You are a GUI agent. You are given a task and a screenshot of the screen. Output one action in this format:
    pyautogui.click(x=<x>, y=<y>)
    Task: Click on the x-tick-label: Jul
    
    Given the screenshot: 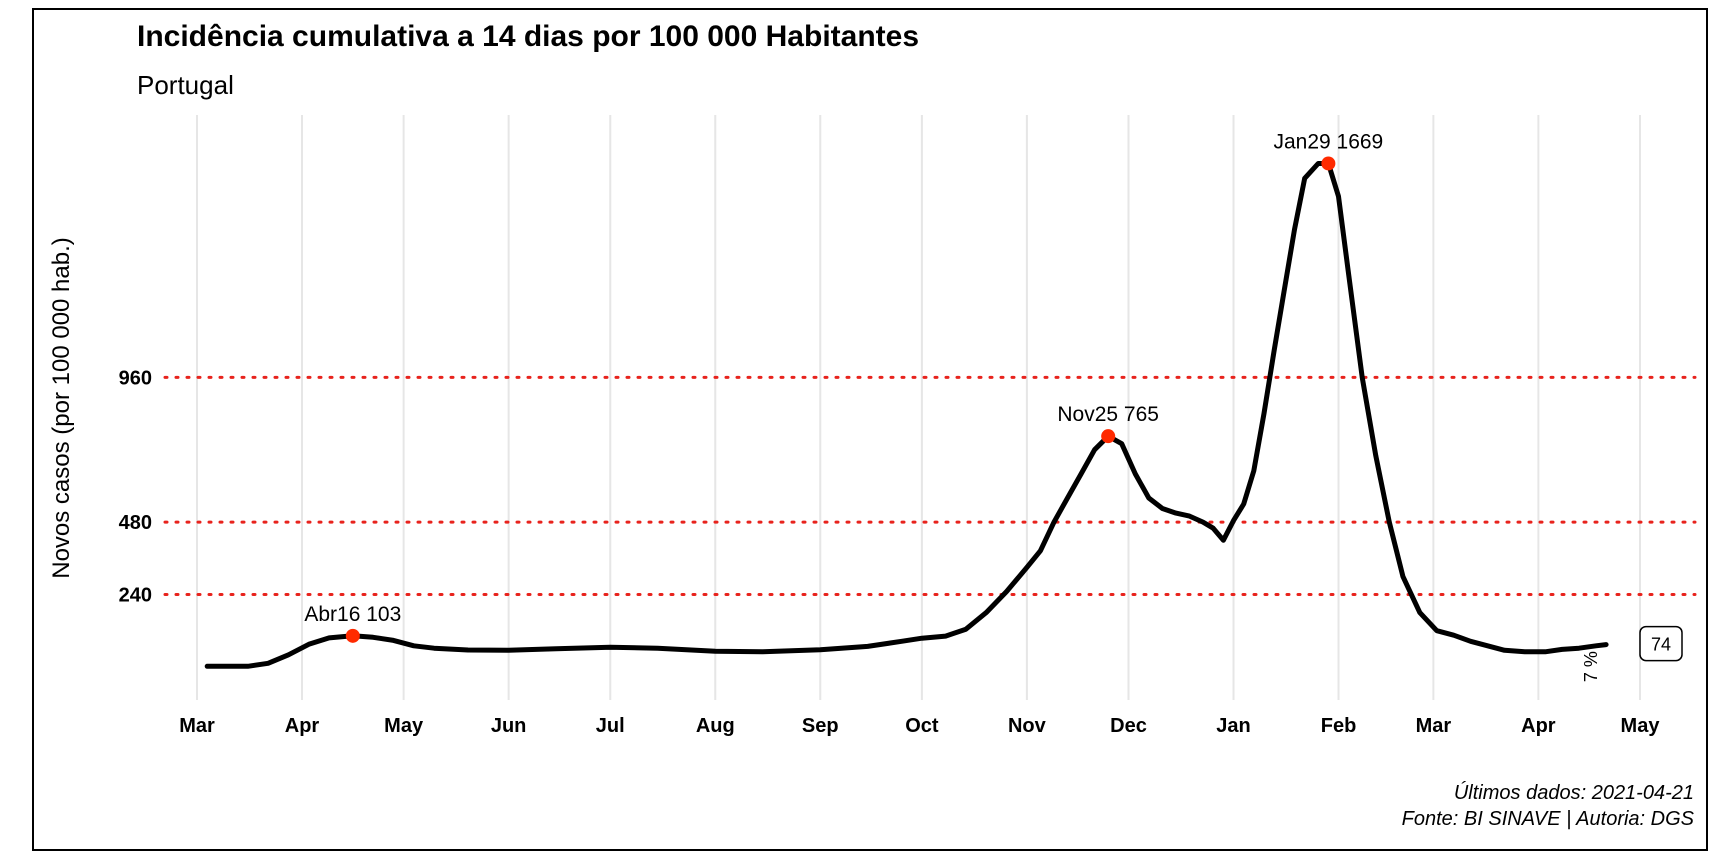 What is the action you would take?
    pyautogui.click(x=610, y=726)
    